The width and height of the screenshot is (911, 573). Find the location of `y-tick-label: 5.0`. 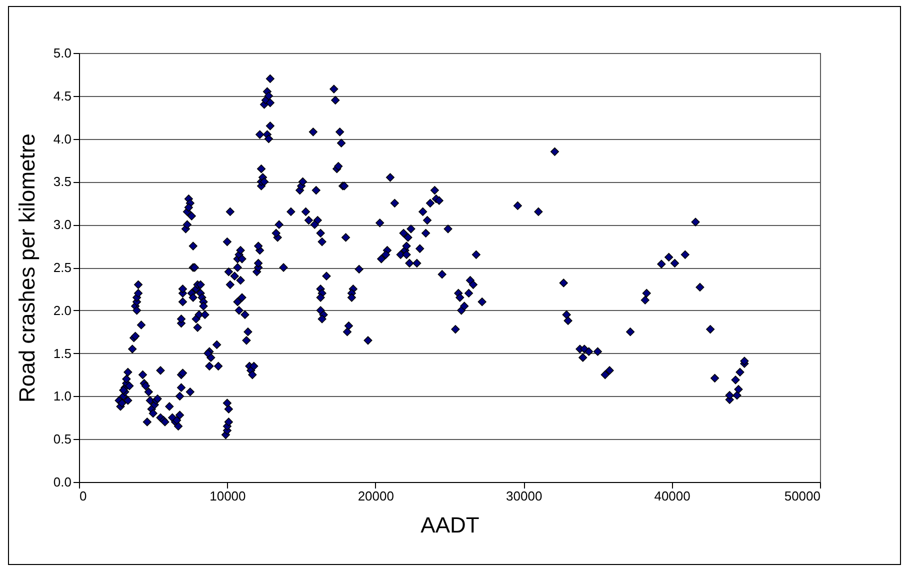

y-tick-label: 5.0 is located at coordinates (62, 53).